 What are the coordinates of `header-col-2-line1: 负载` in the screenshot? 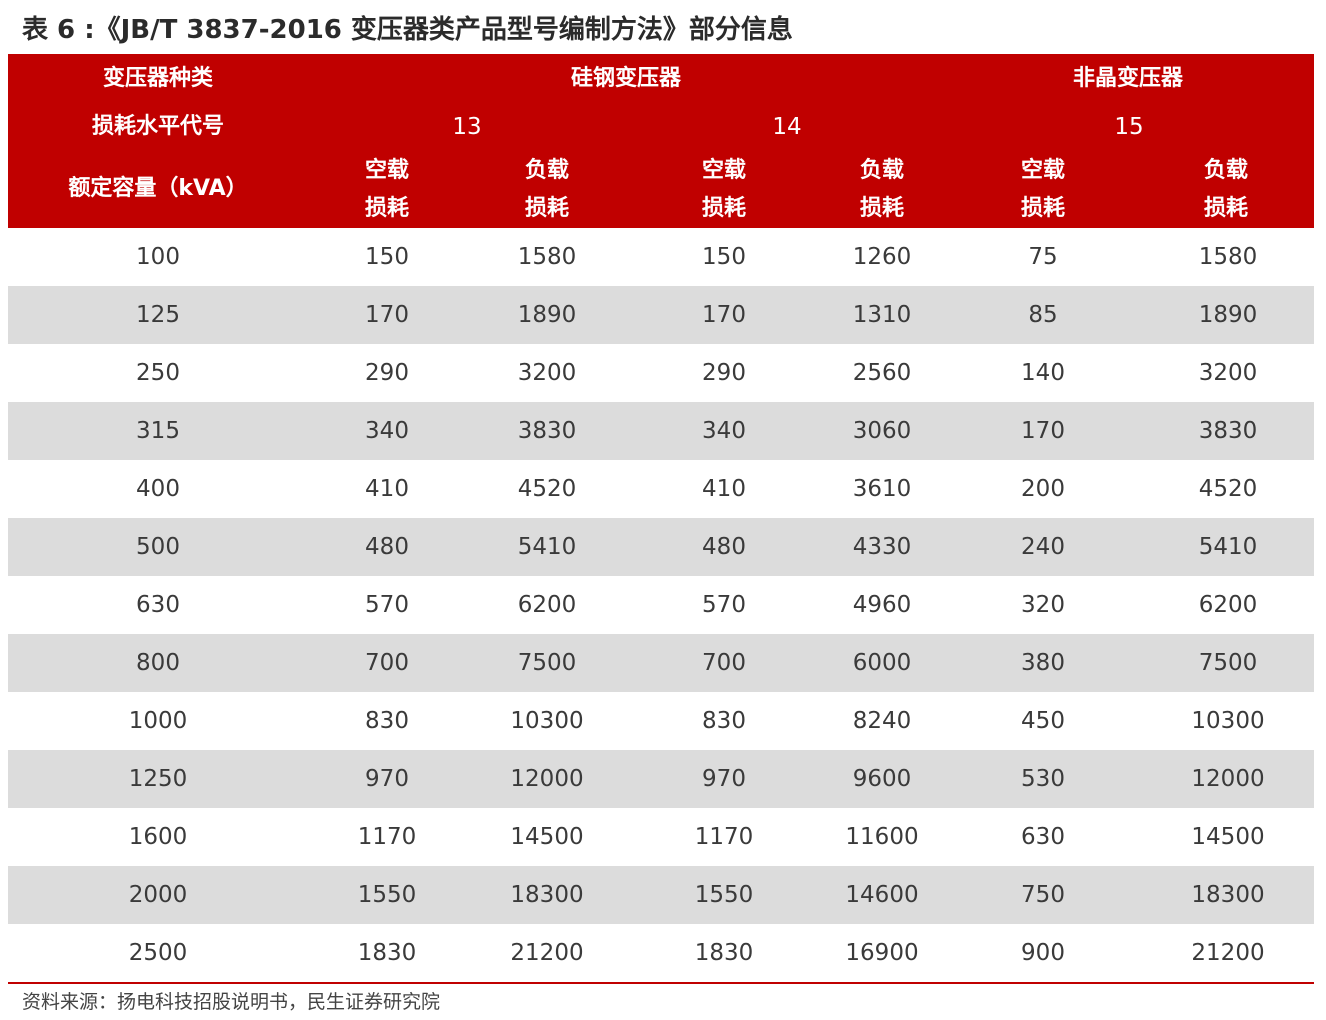 It's located at (547, 170).